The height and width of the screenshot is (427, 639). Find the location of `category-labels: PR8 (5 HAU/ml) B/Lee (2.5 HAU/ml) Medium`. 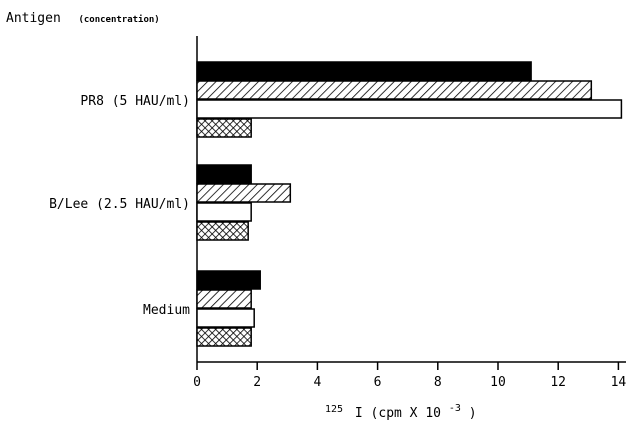

category-labels: PR8 (5 HAU/ml) B/Lee (2.5 HAU/ml) Medium is located at coordinates (119, 206).